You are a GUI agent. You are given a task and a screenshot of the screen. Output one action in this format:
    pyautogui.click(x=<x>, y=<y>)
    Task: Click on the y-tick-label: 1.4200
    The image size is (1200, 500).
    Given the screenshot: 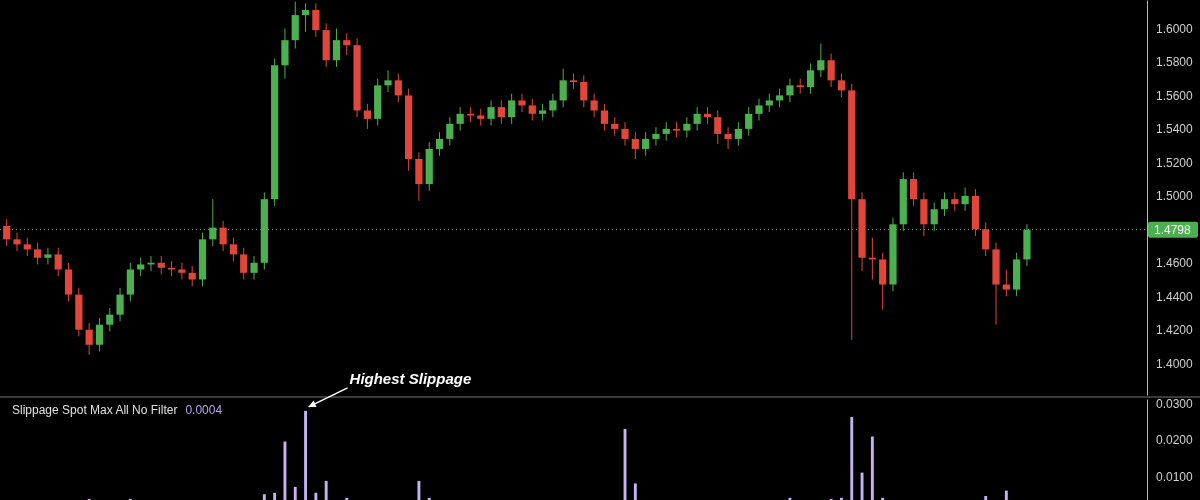 What is the action you would take?
    pyautogui.click(x=1175, y=330)
    